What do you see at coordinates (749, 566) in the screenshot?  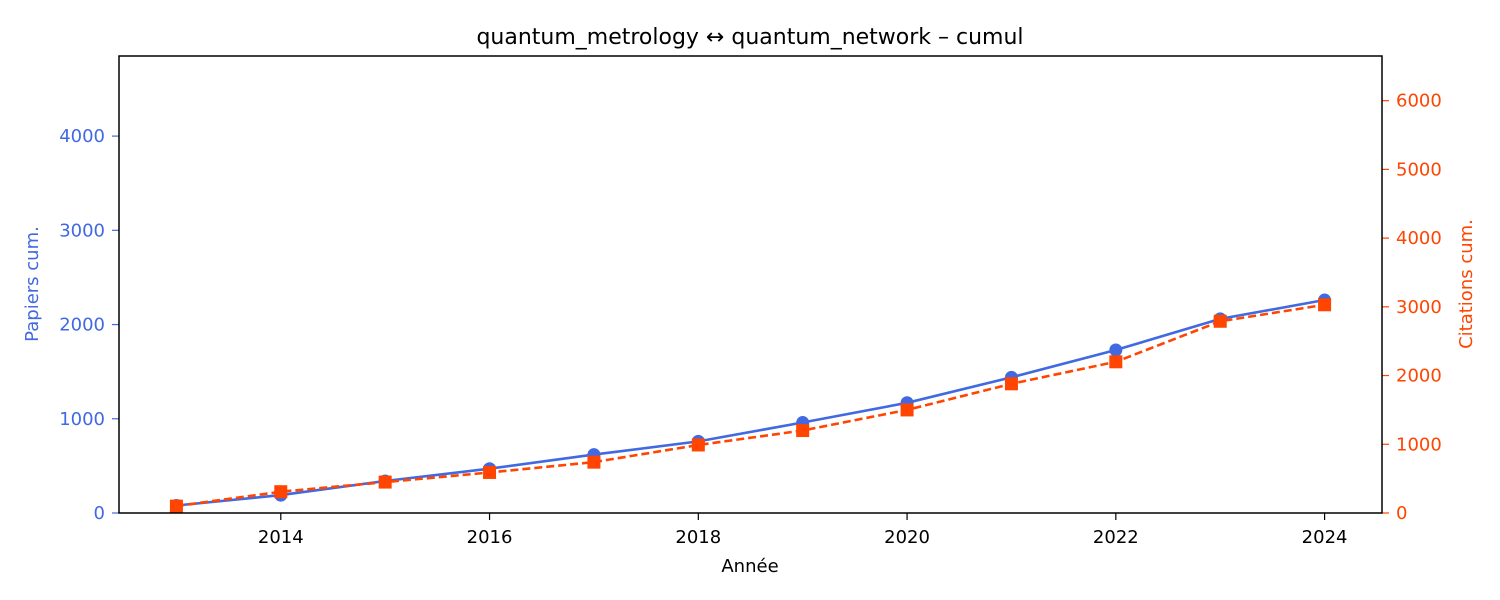 I see `x-axis-title: Année` at bounding box center [749, 566].